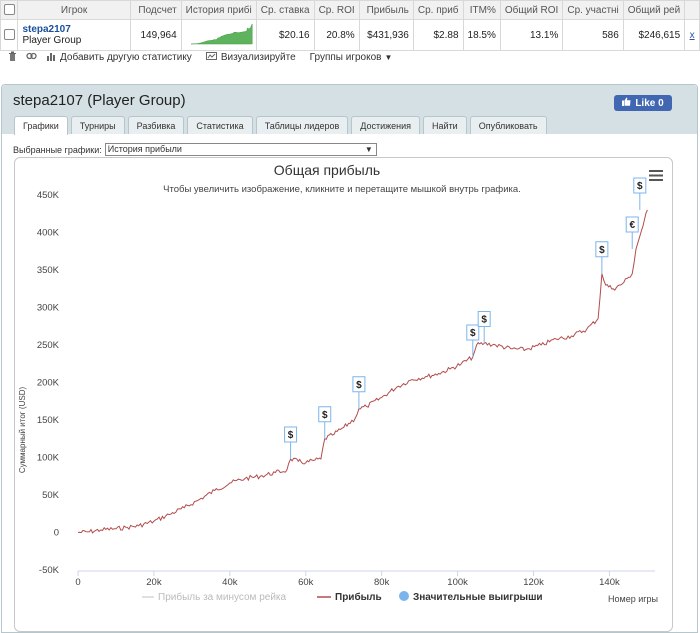 Image resolution: width=700 pixels, height=633 pixels. Describe the element at coordinates (285, 35) in the screenshot. I see `avg-stake-cell: $20.16` at that location.